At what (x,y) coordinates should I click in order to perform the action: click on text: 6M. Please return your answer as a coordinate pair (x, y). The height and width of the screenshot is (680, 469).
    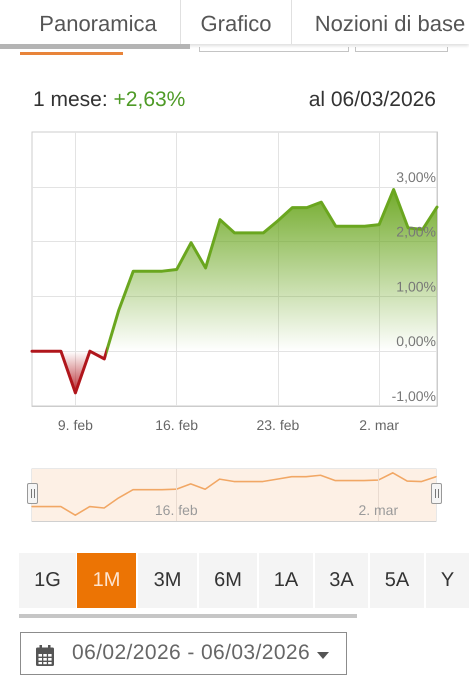
    Looking at the image, I should click on (228, 580).